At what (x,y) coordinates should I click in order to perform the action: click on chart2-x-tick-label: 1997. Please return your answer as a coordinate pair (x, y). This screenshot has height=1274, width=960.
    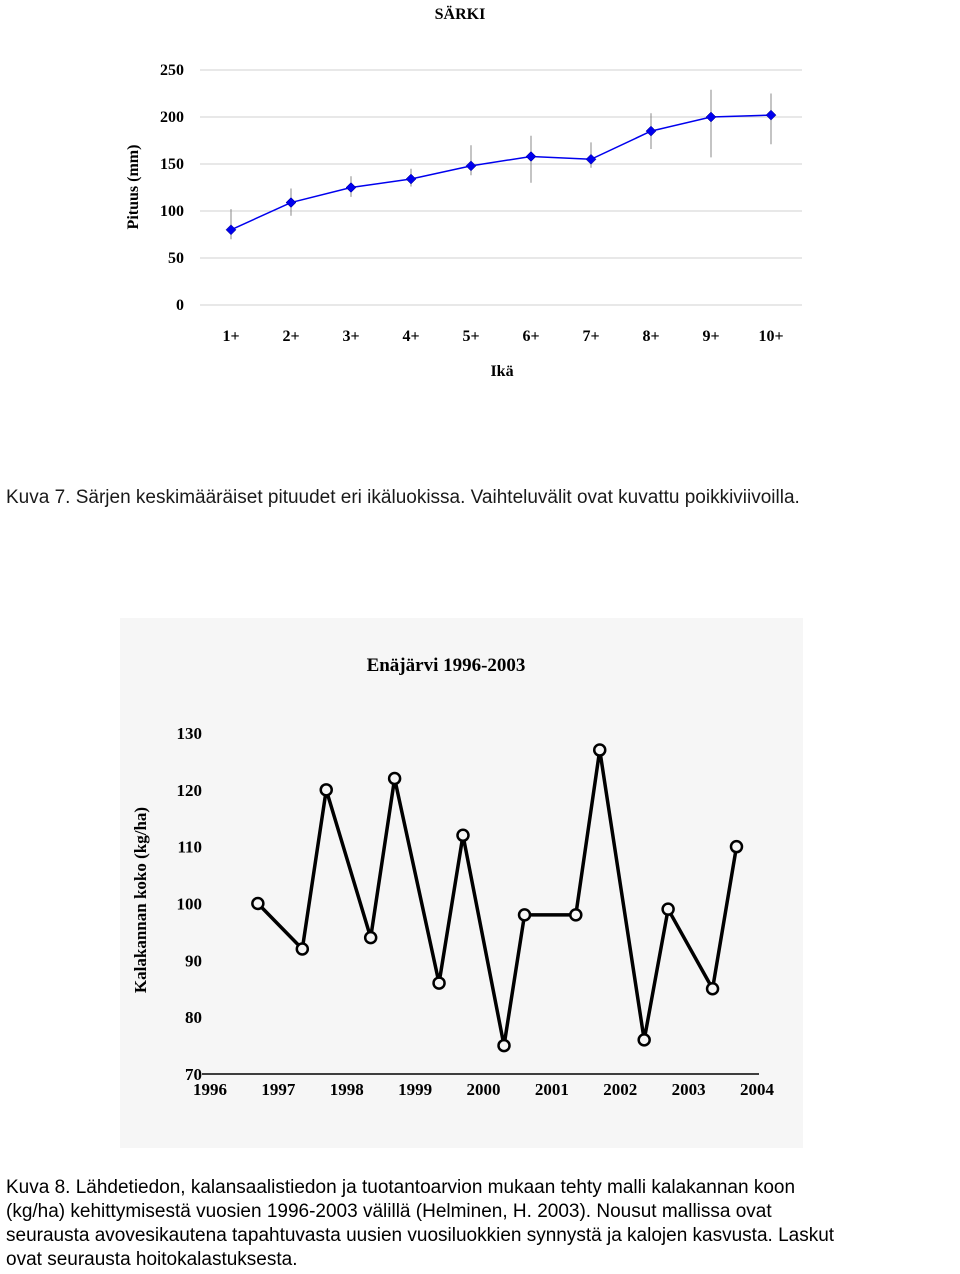
    Looking at the image, I should click on (278, 1089).